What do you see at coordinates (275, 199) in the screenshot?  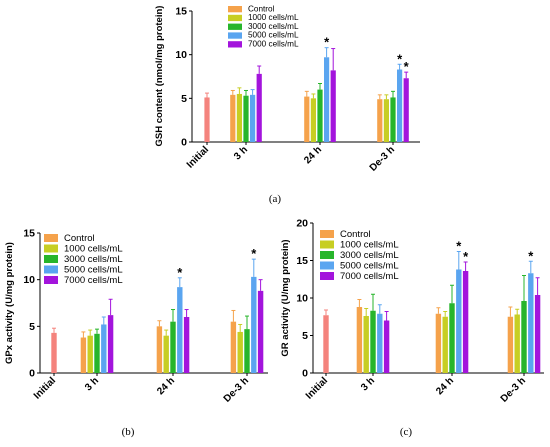 I see `panel-caption-a: (a)` at bounding box center [275, 199].